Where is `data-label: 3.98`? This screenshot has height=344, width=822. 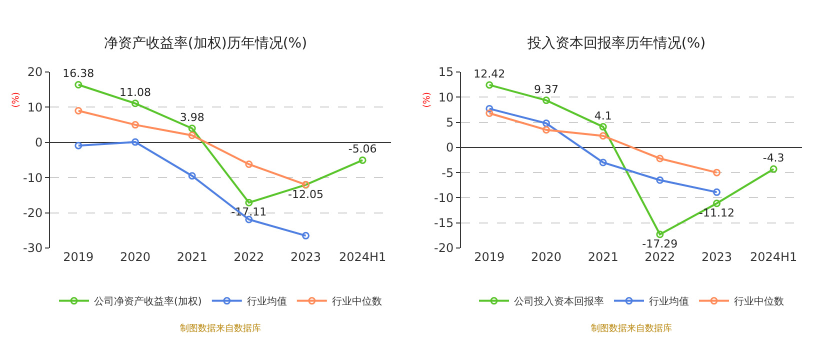
data-label: 3.98 is located at coordinates (192, 117).